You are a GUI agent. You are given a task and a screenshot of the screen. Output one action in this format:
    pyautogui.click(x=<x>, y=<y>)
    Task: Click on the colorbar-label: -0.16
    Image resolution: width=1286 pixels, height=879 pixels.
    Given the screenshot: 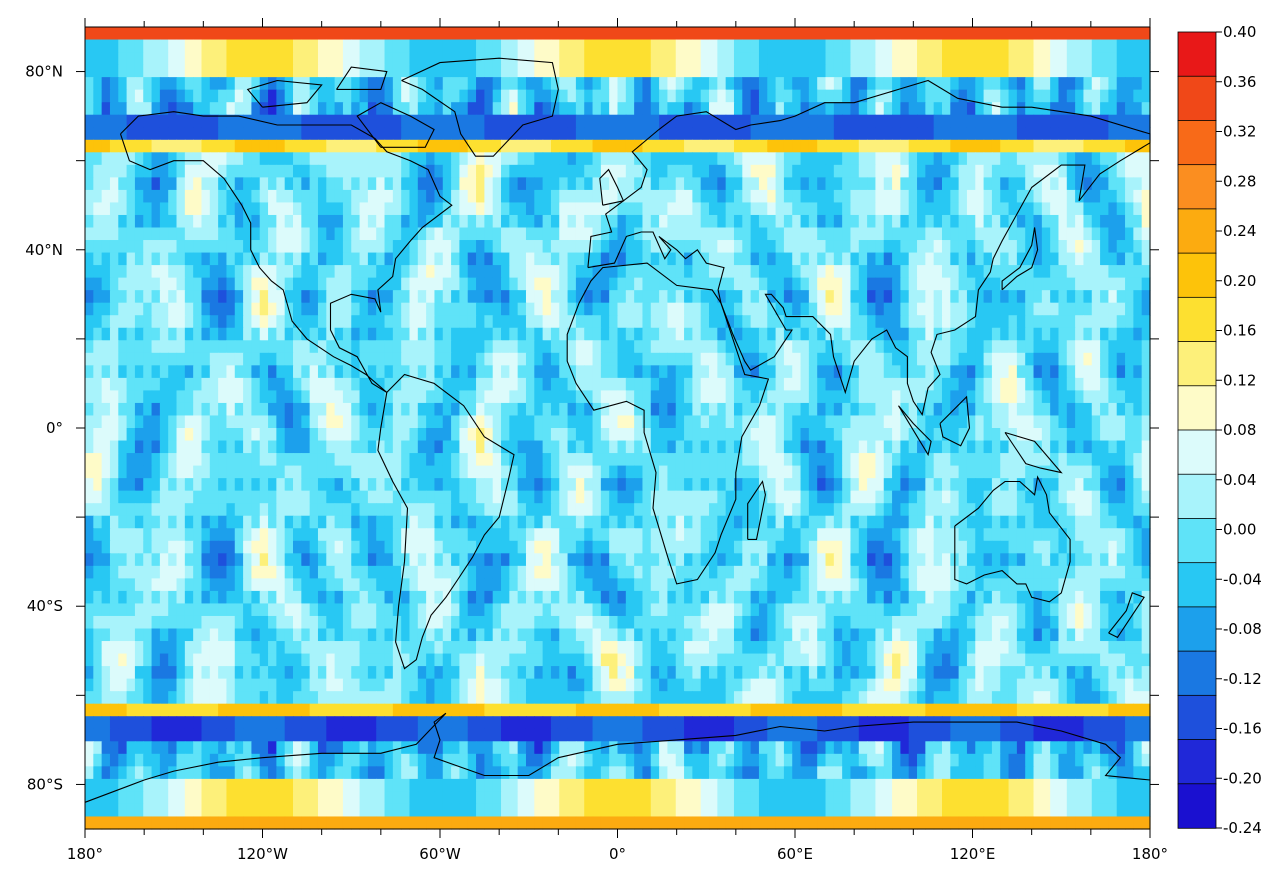 What is the action you would take?
    pyautogui.click(x=1242, y=729)
    